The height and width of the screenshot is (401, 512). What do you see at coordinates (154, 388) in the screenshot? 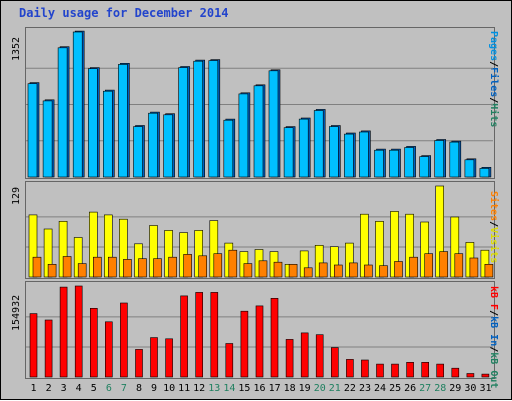
I see `x-tick-day-9: 9` at bounding box center [154, 388].